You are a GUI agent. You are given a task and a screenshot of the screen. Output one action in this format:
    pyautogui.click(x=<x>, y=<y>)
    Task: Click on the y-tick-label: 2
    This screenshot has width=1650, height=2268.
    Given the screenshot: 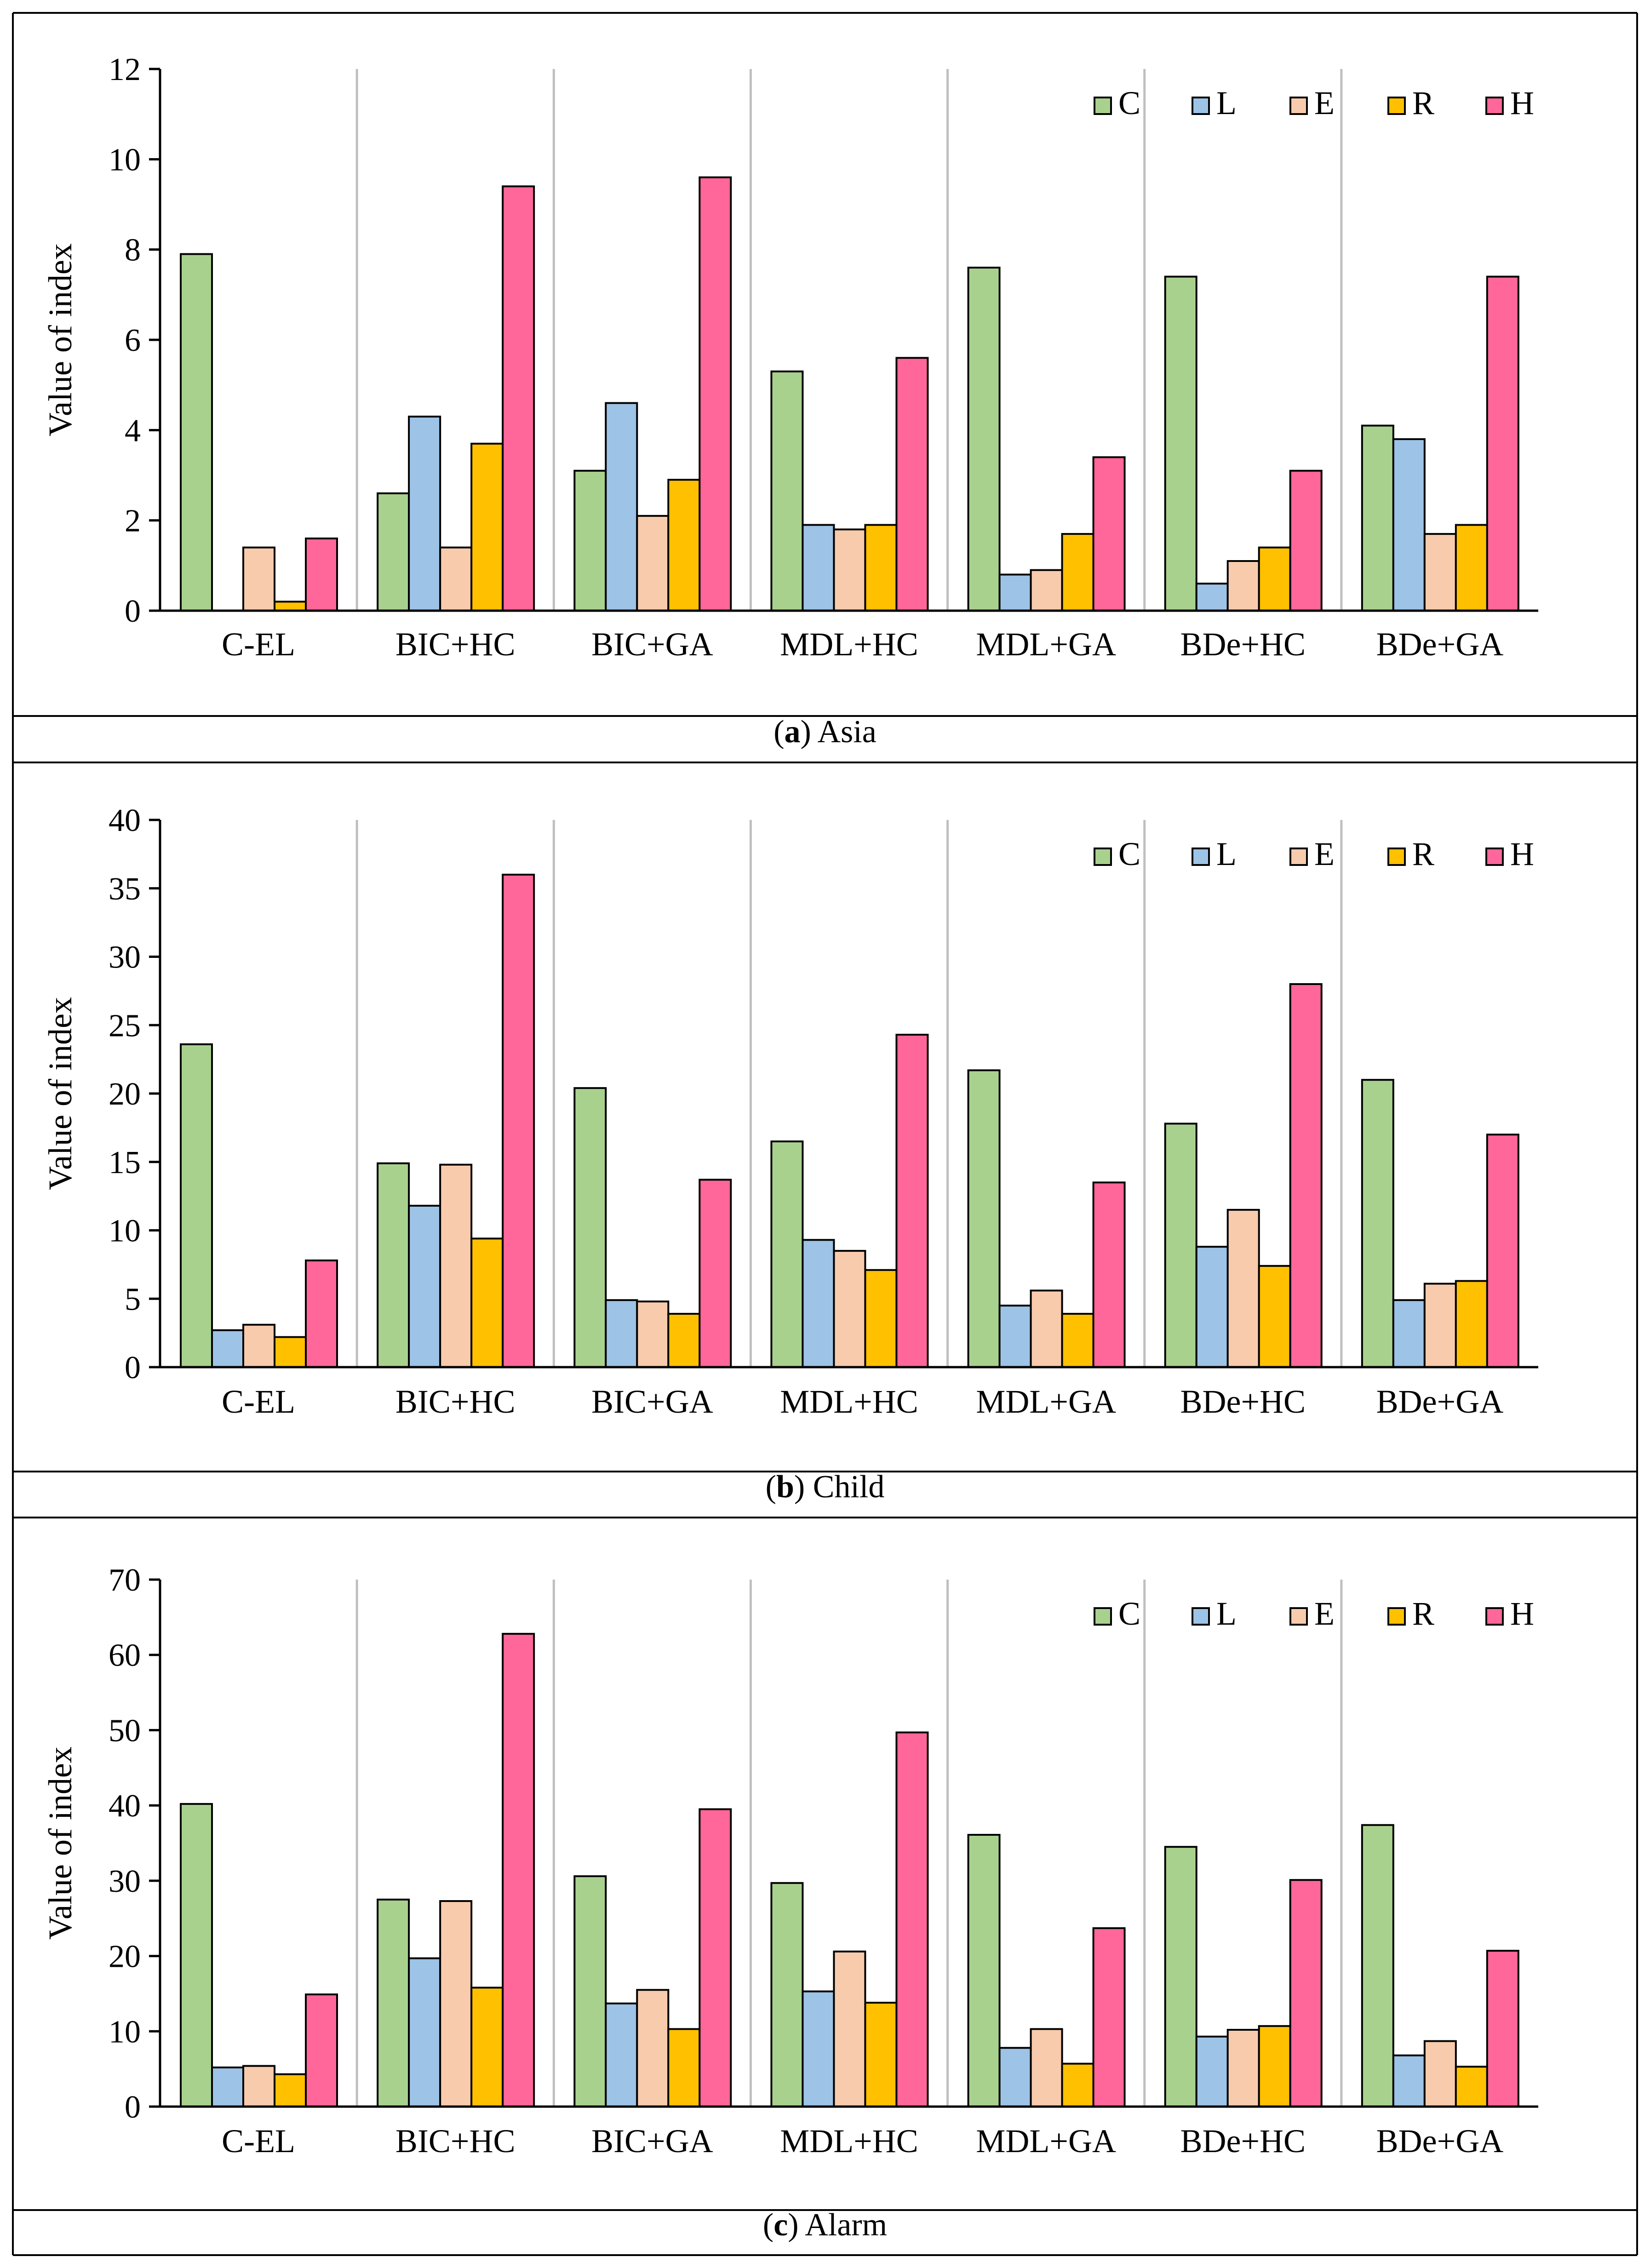 What is the action you would take?
    pyautogui.click(x=133, y=521)
    